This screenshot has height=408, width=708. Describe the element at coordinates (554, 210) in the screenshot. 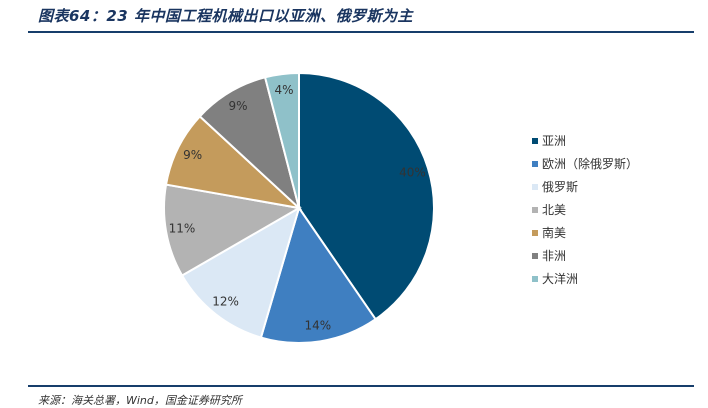

I see `legend-label: 北美` at that location.